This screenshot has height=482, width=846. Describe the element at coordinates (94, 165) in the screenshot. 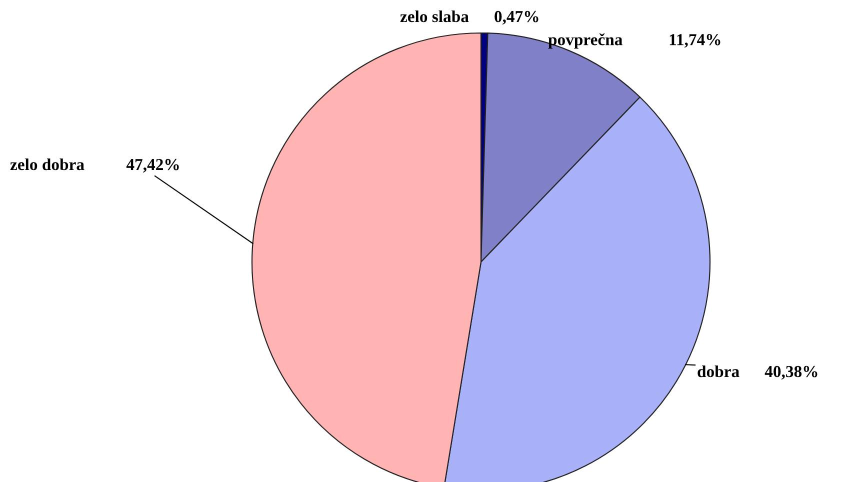

I see `slice-label: zelo dobra 47,42%` at that location.